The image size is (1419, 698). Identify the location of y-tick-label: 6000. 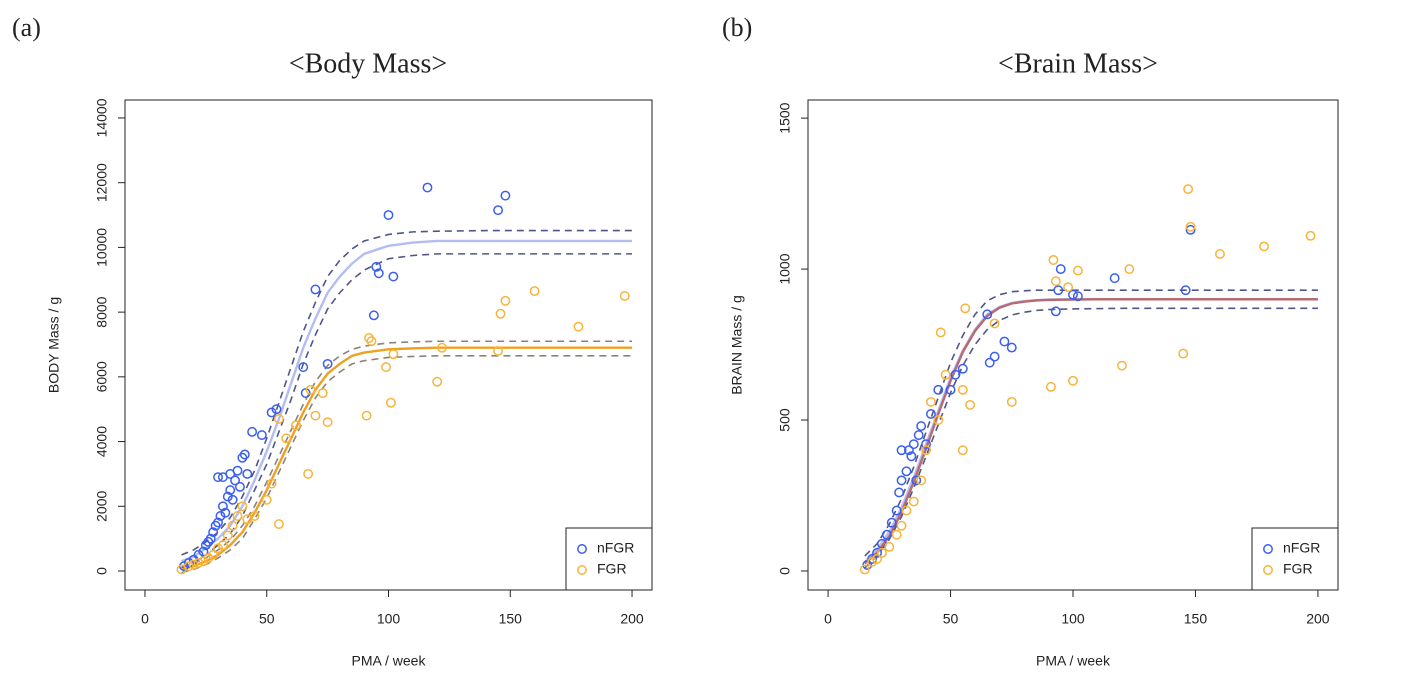
(102, 376).